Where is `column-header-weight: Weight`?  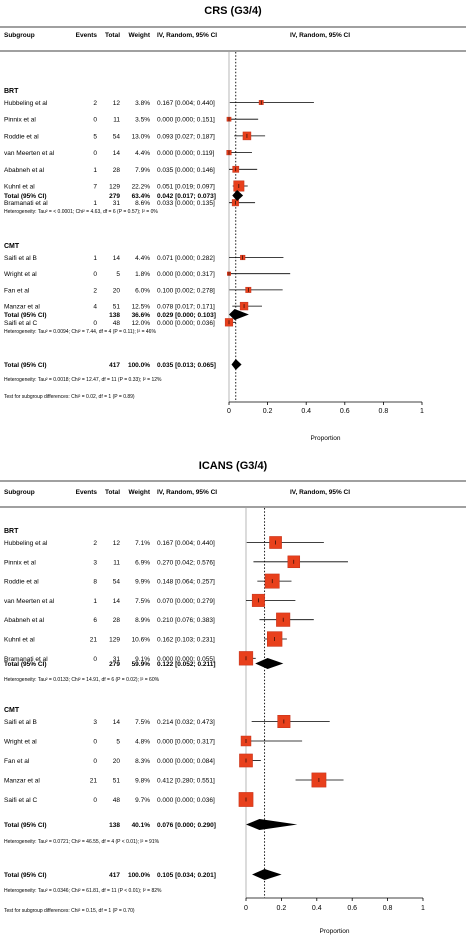 column-header-weight: Weight is located at coordinates (139, 492).